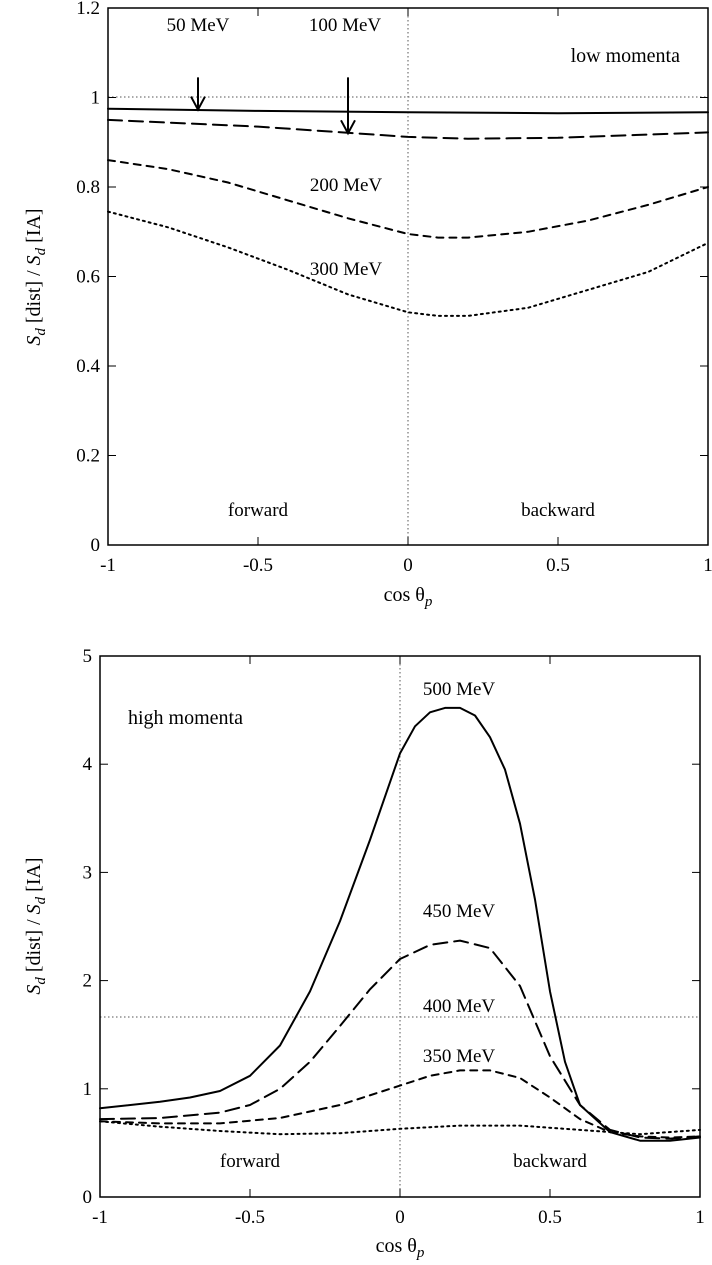 The width and height of the screenshot is (712, 1265). Describe the element at coordinates (408, 111) in the screenshot. I see `series-line-50-mev` at that location.